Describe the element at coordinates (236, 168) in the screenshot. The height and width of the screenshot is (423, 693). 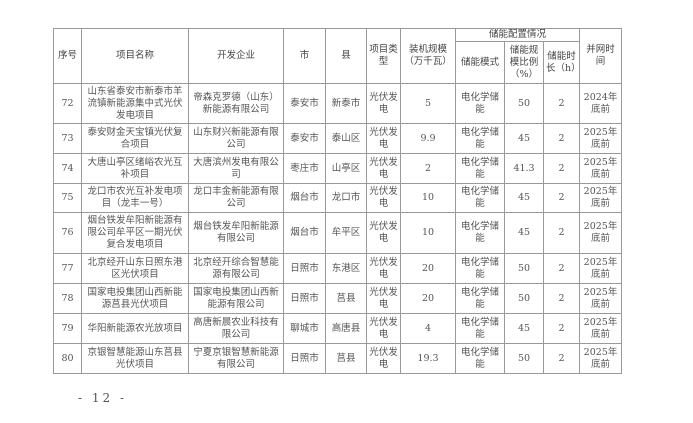
I see `cell-developer: 大唐滨州发电有限公司` at that location.